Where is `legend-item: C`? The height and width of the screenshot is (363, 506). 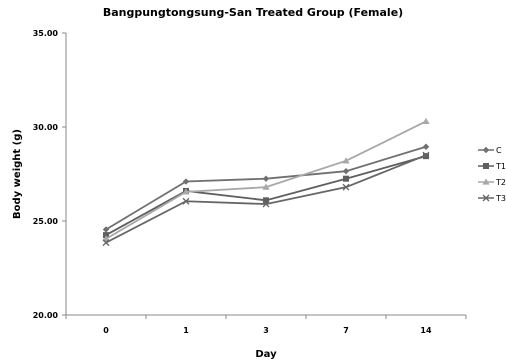 legend-item: C is located at coordinates (490, 150).